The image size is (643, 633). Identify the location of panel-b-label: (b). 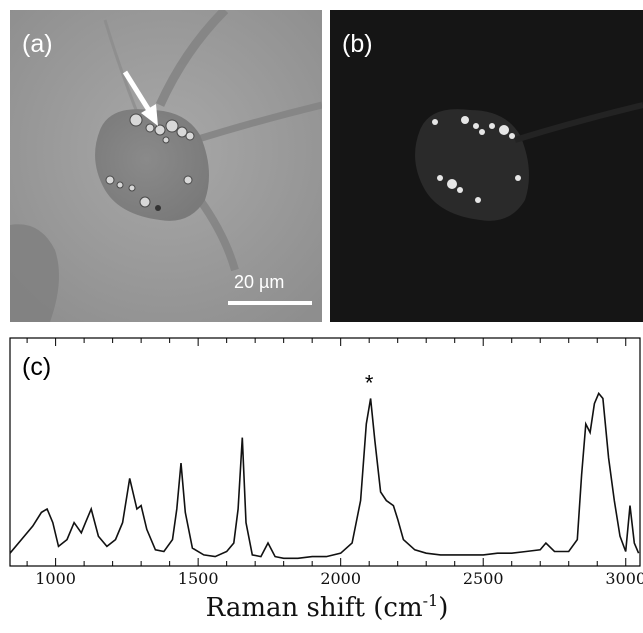
(357, 44).